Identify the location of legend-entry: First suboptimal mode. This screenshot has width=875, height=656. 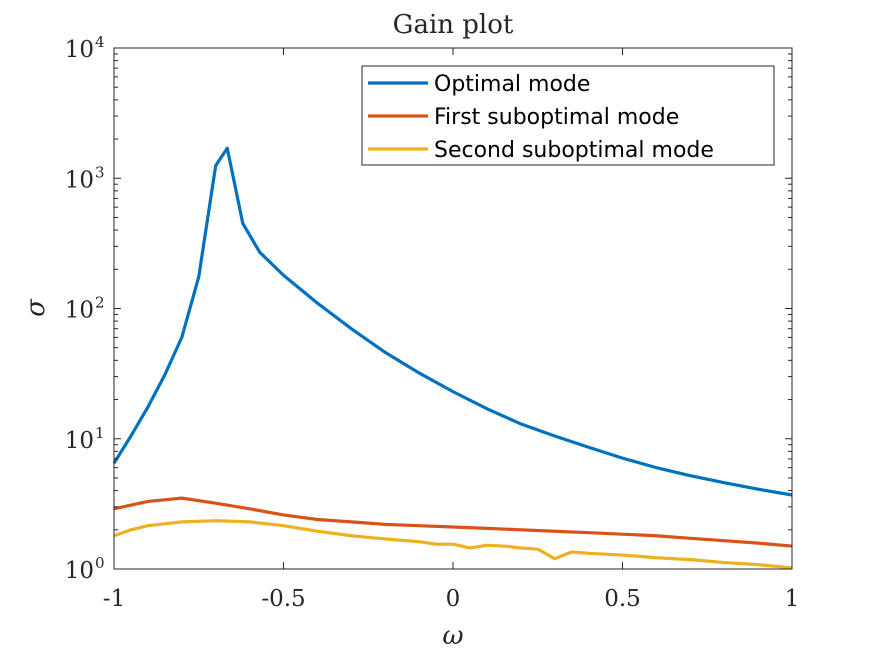
(556, 117).